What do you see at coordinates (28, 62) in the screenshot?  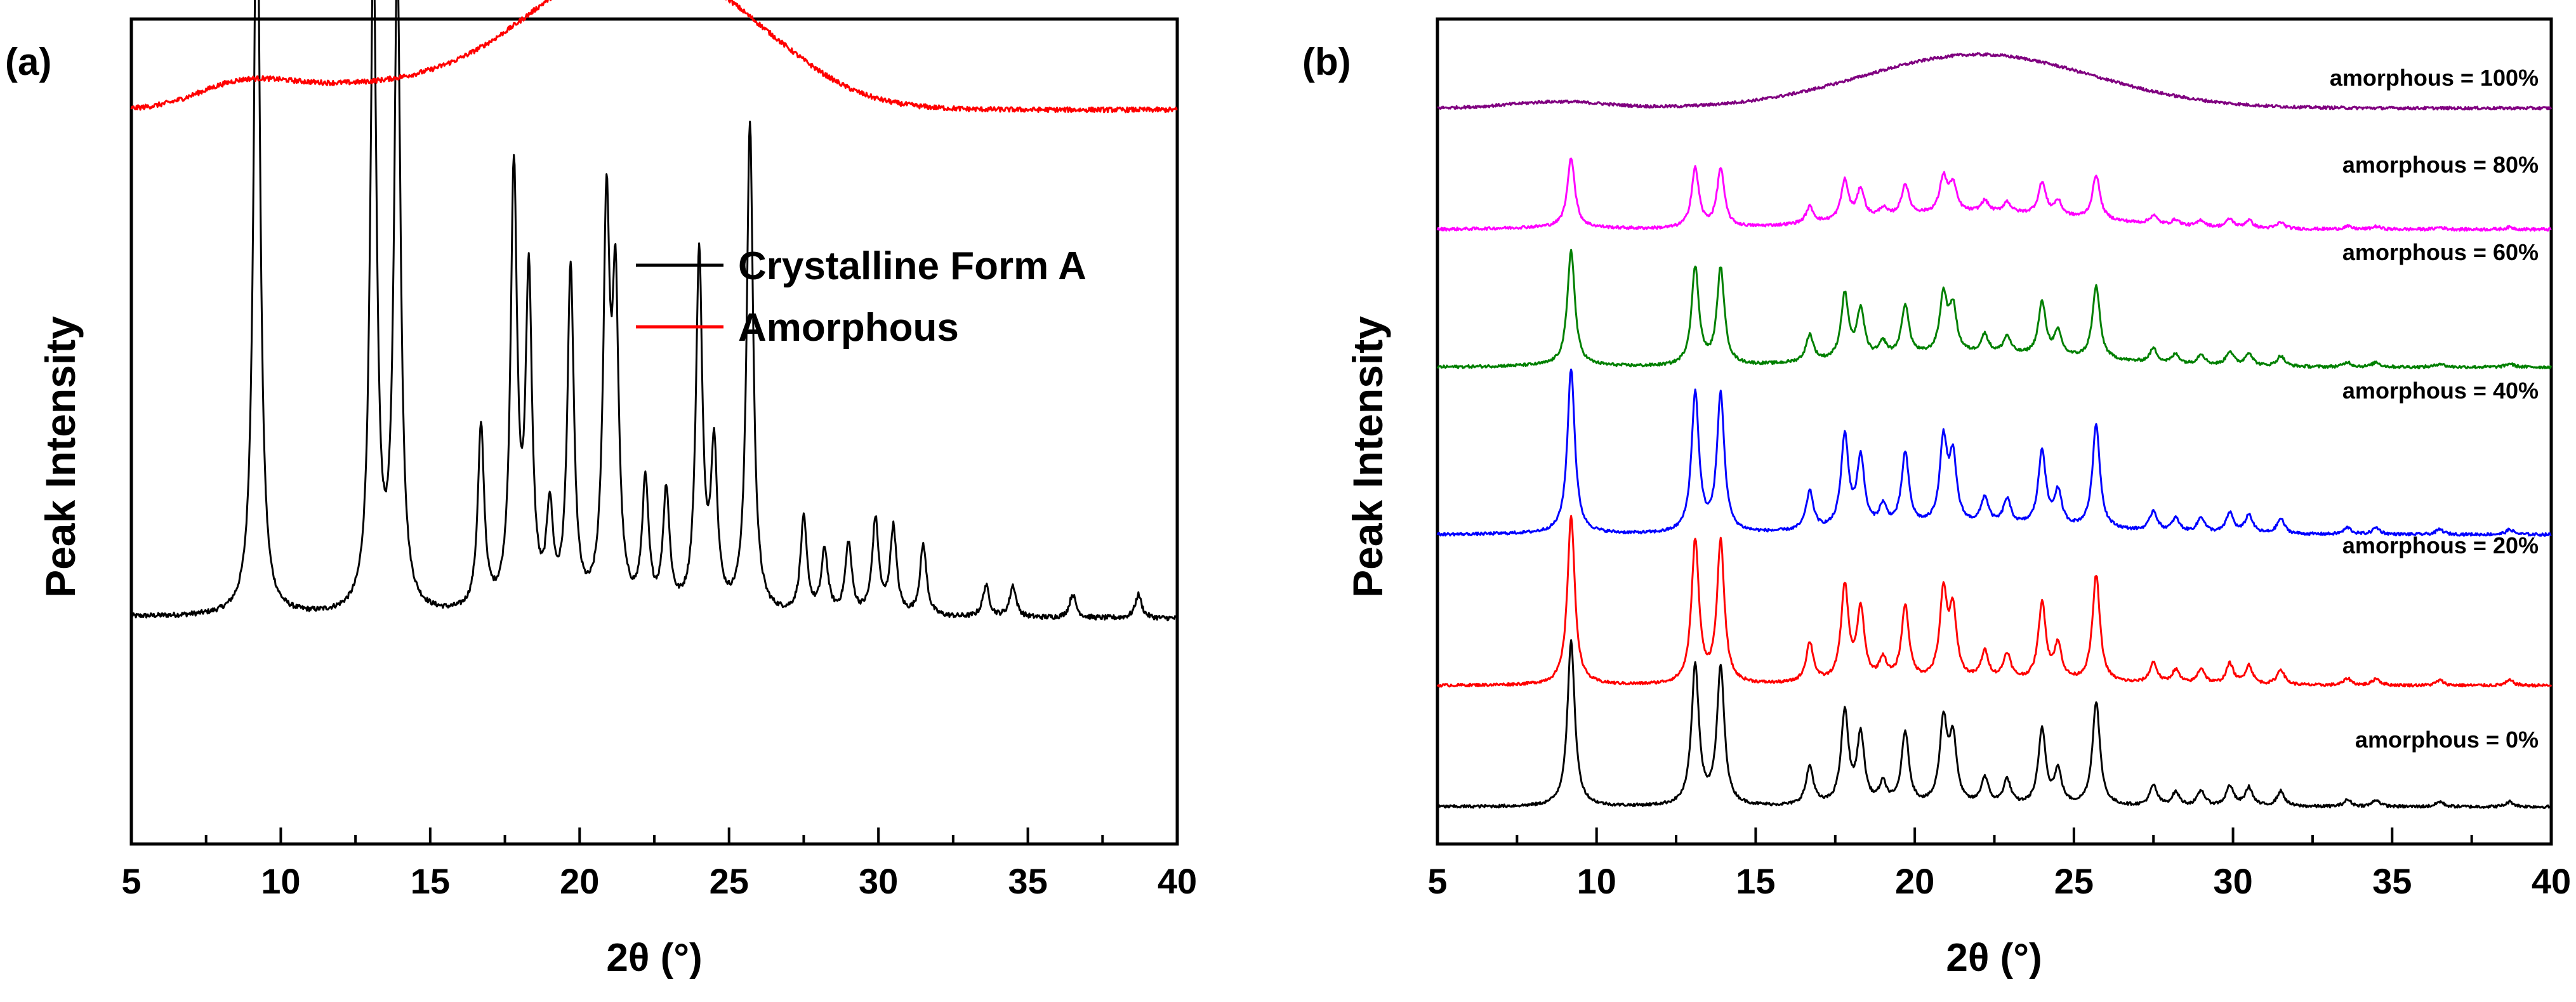 I see `panel-label-a: (a)` at bounding box center [28, 62].